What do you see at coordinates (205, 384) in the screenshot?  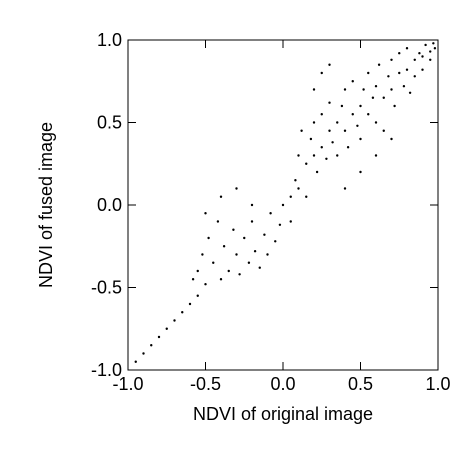 I see `x-tick-label: -0.5` at bounding box center [205, 384].